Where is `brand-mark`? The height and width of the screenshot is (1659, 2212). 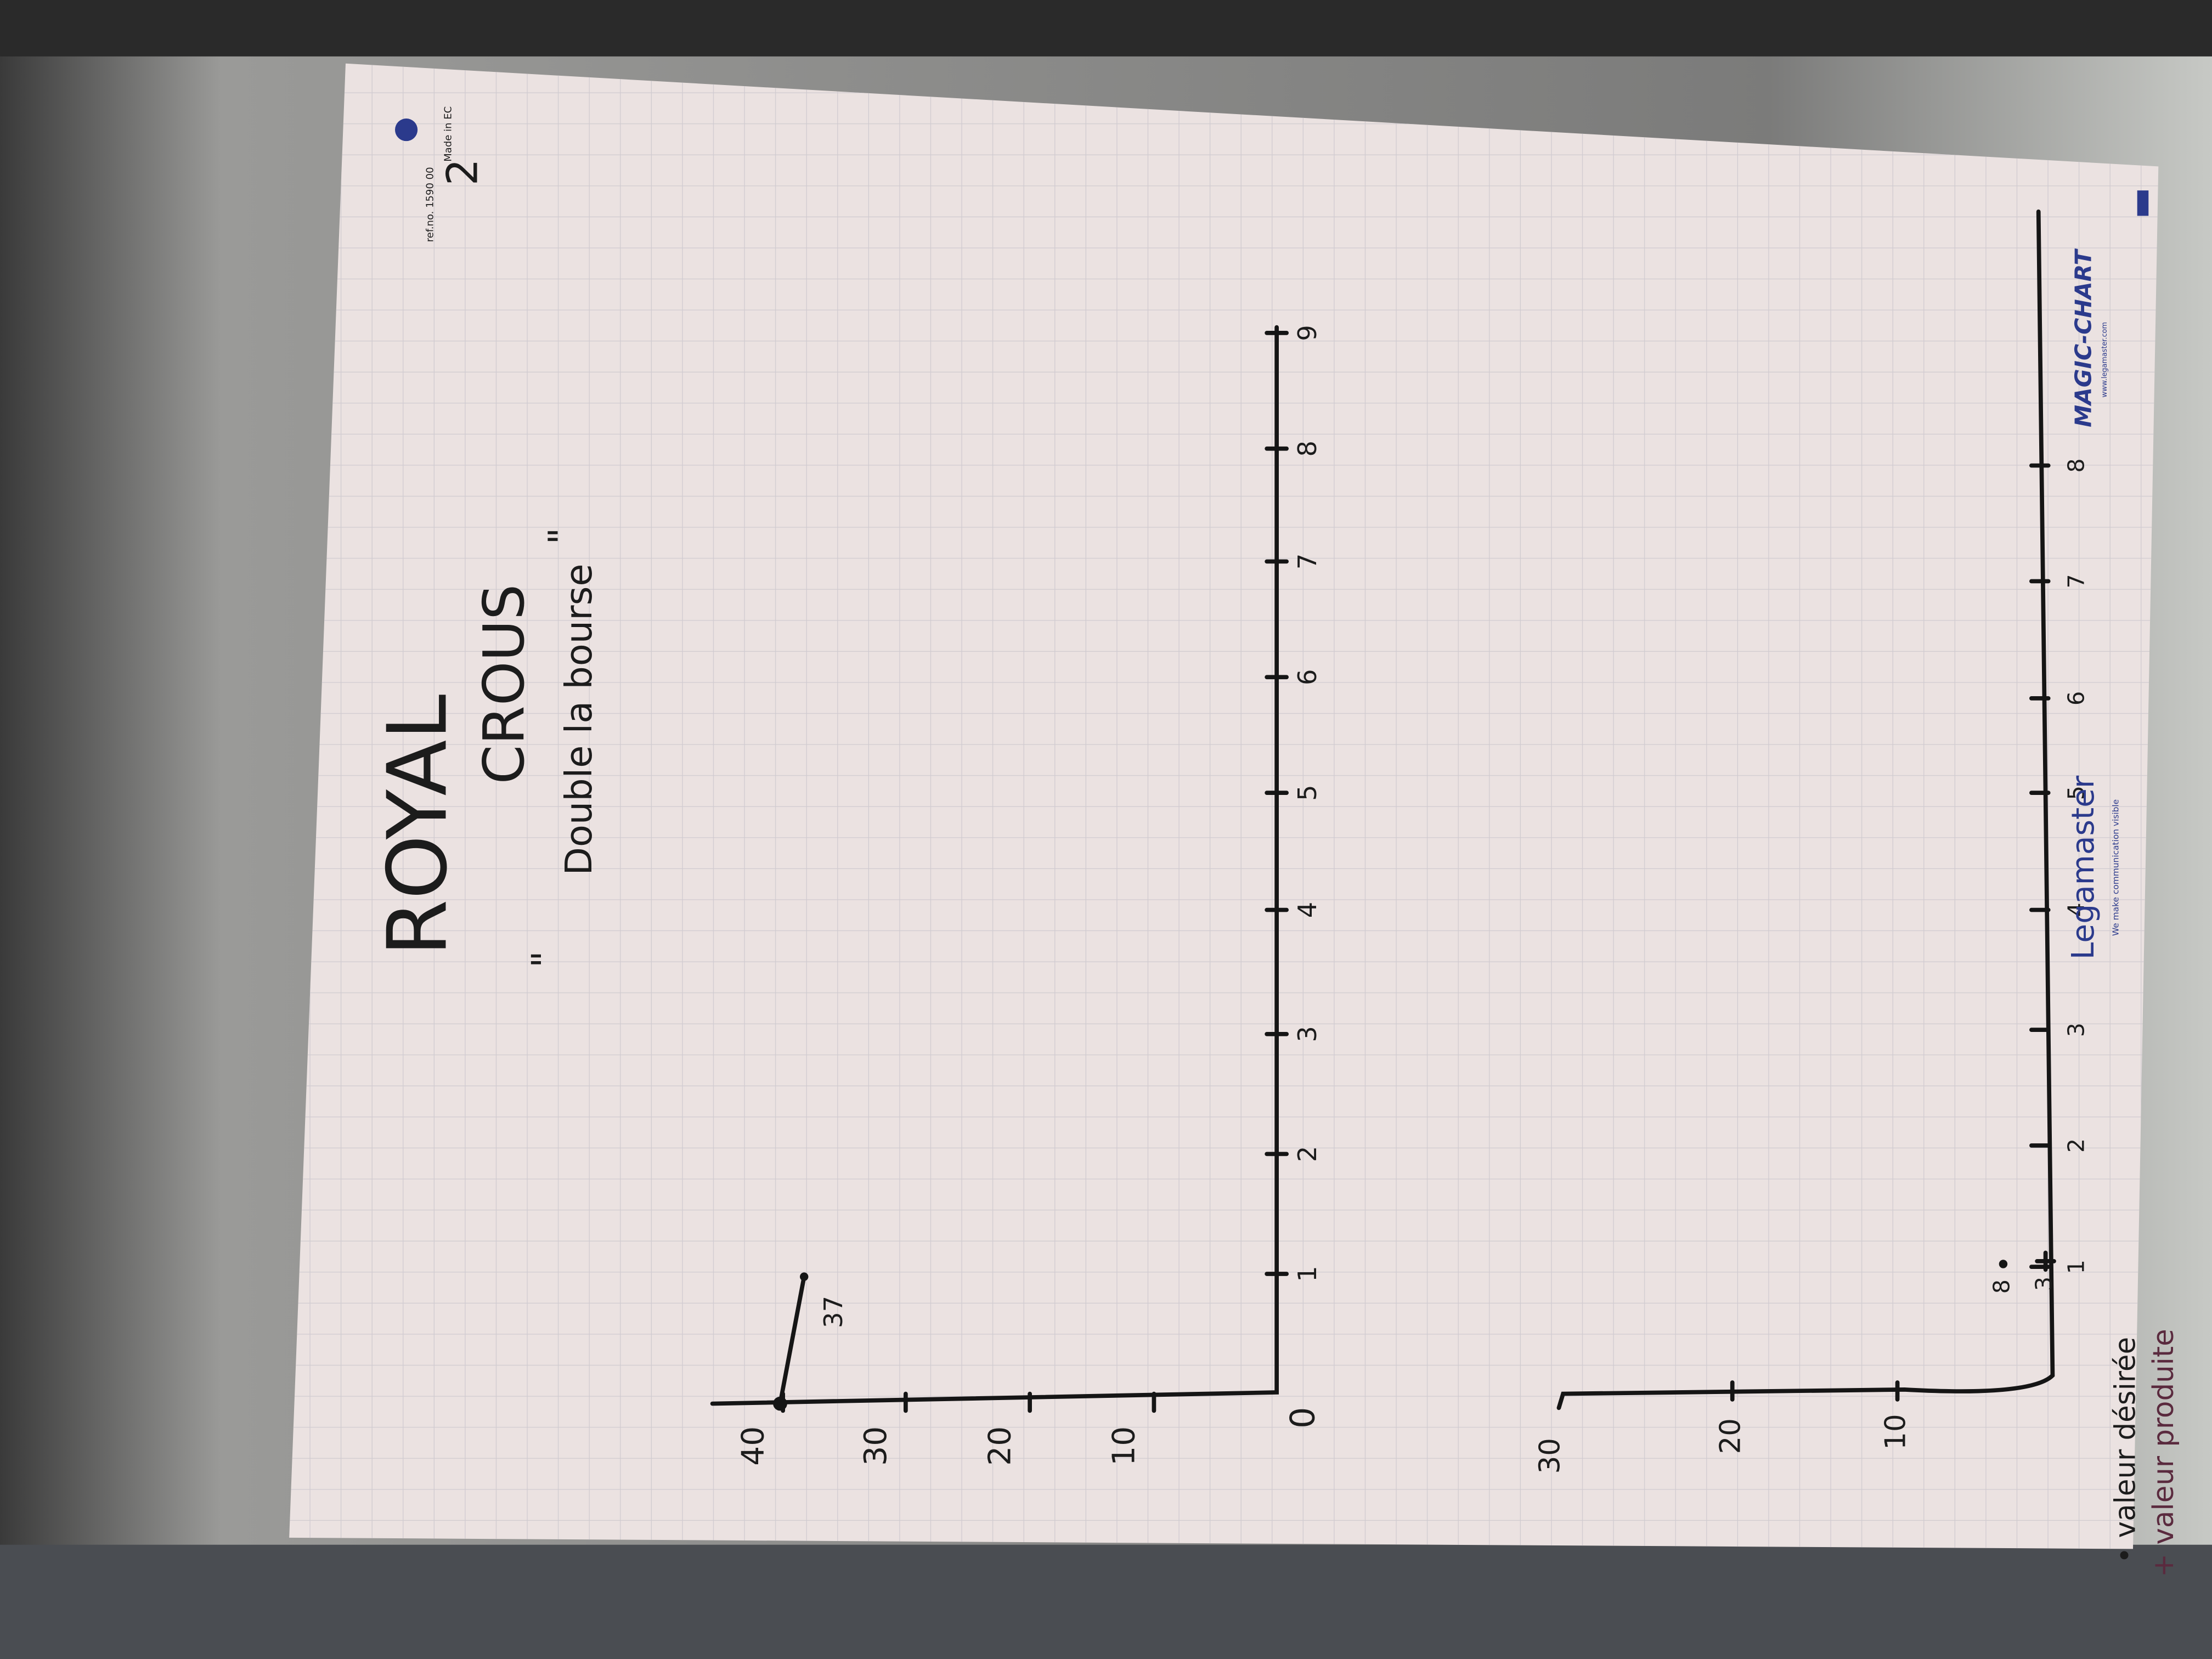 brand-mark is located at coordinates (2143, 203).